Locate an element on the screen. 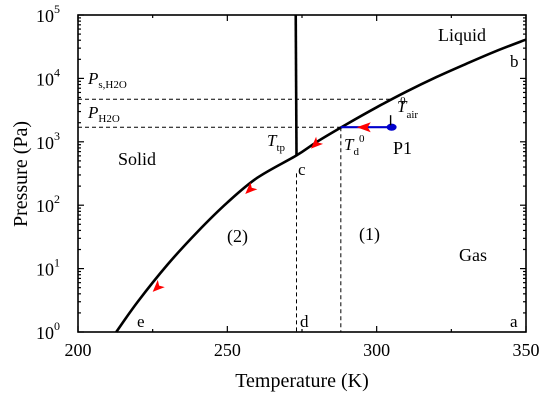 The width and height of the screenshot is (550, 402). cooling-arrow is located at coordinates (363, 127).